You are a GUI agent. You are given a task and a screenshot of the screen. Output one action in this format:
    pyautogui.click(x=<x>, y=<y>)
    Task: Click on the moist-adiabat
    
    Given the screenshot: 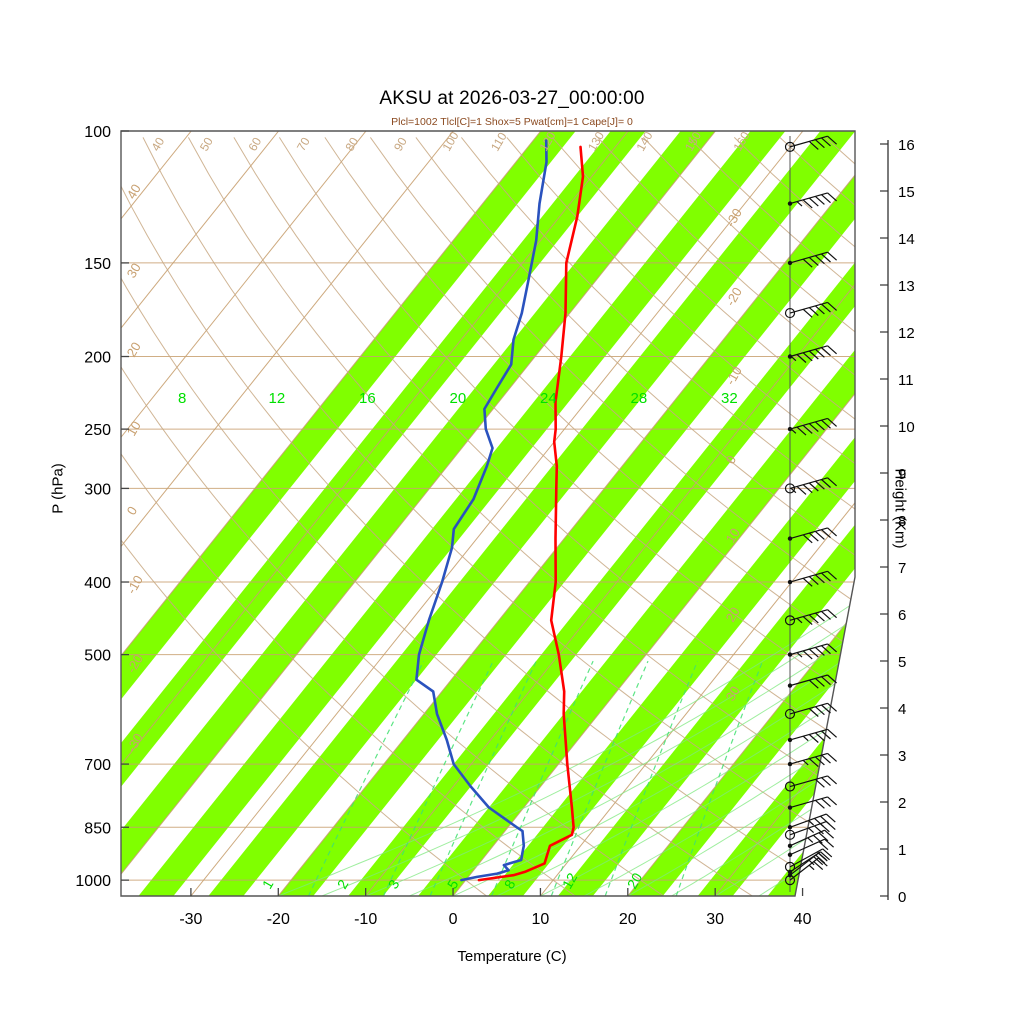 What is the action you would take?
    pyautogui.click(x=784, y=513)
    